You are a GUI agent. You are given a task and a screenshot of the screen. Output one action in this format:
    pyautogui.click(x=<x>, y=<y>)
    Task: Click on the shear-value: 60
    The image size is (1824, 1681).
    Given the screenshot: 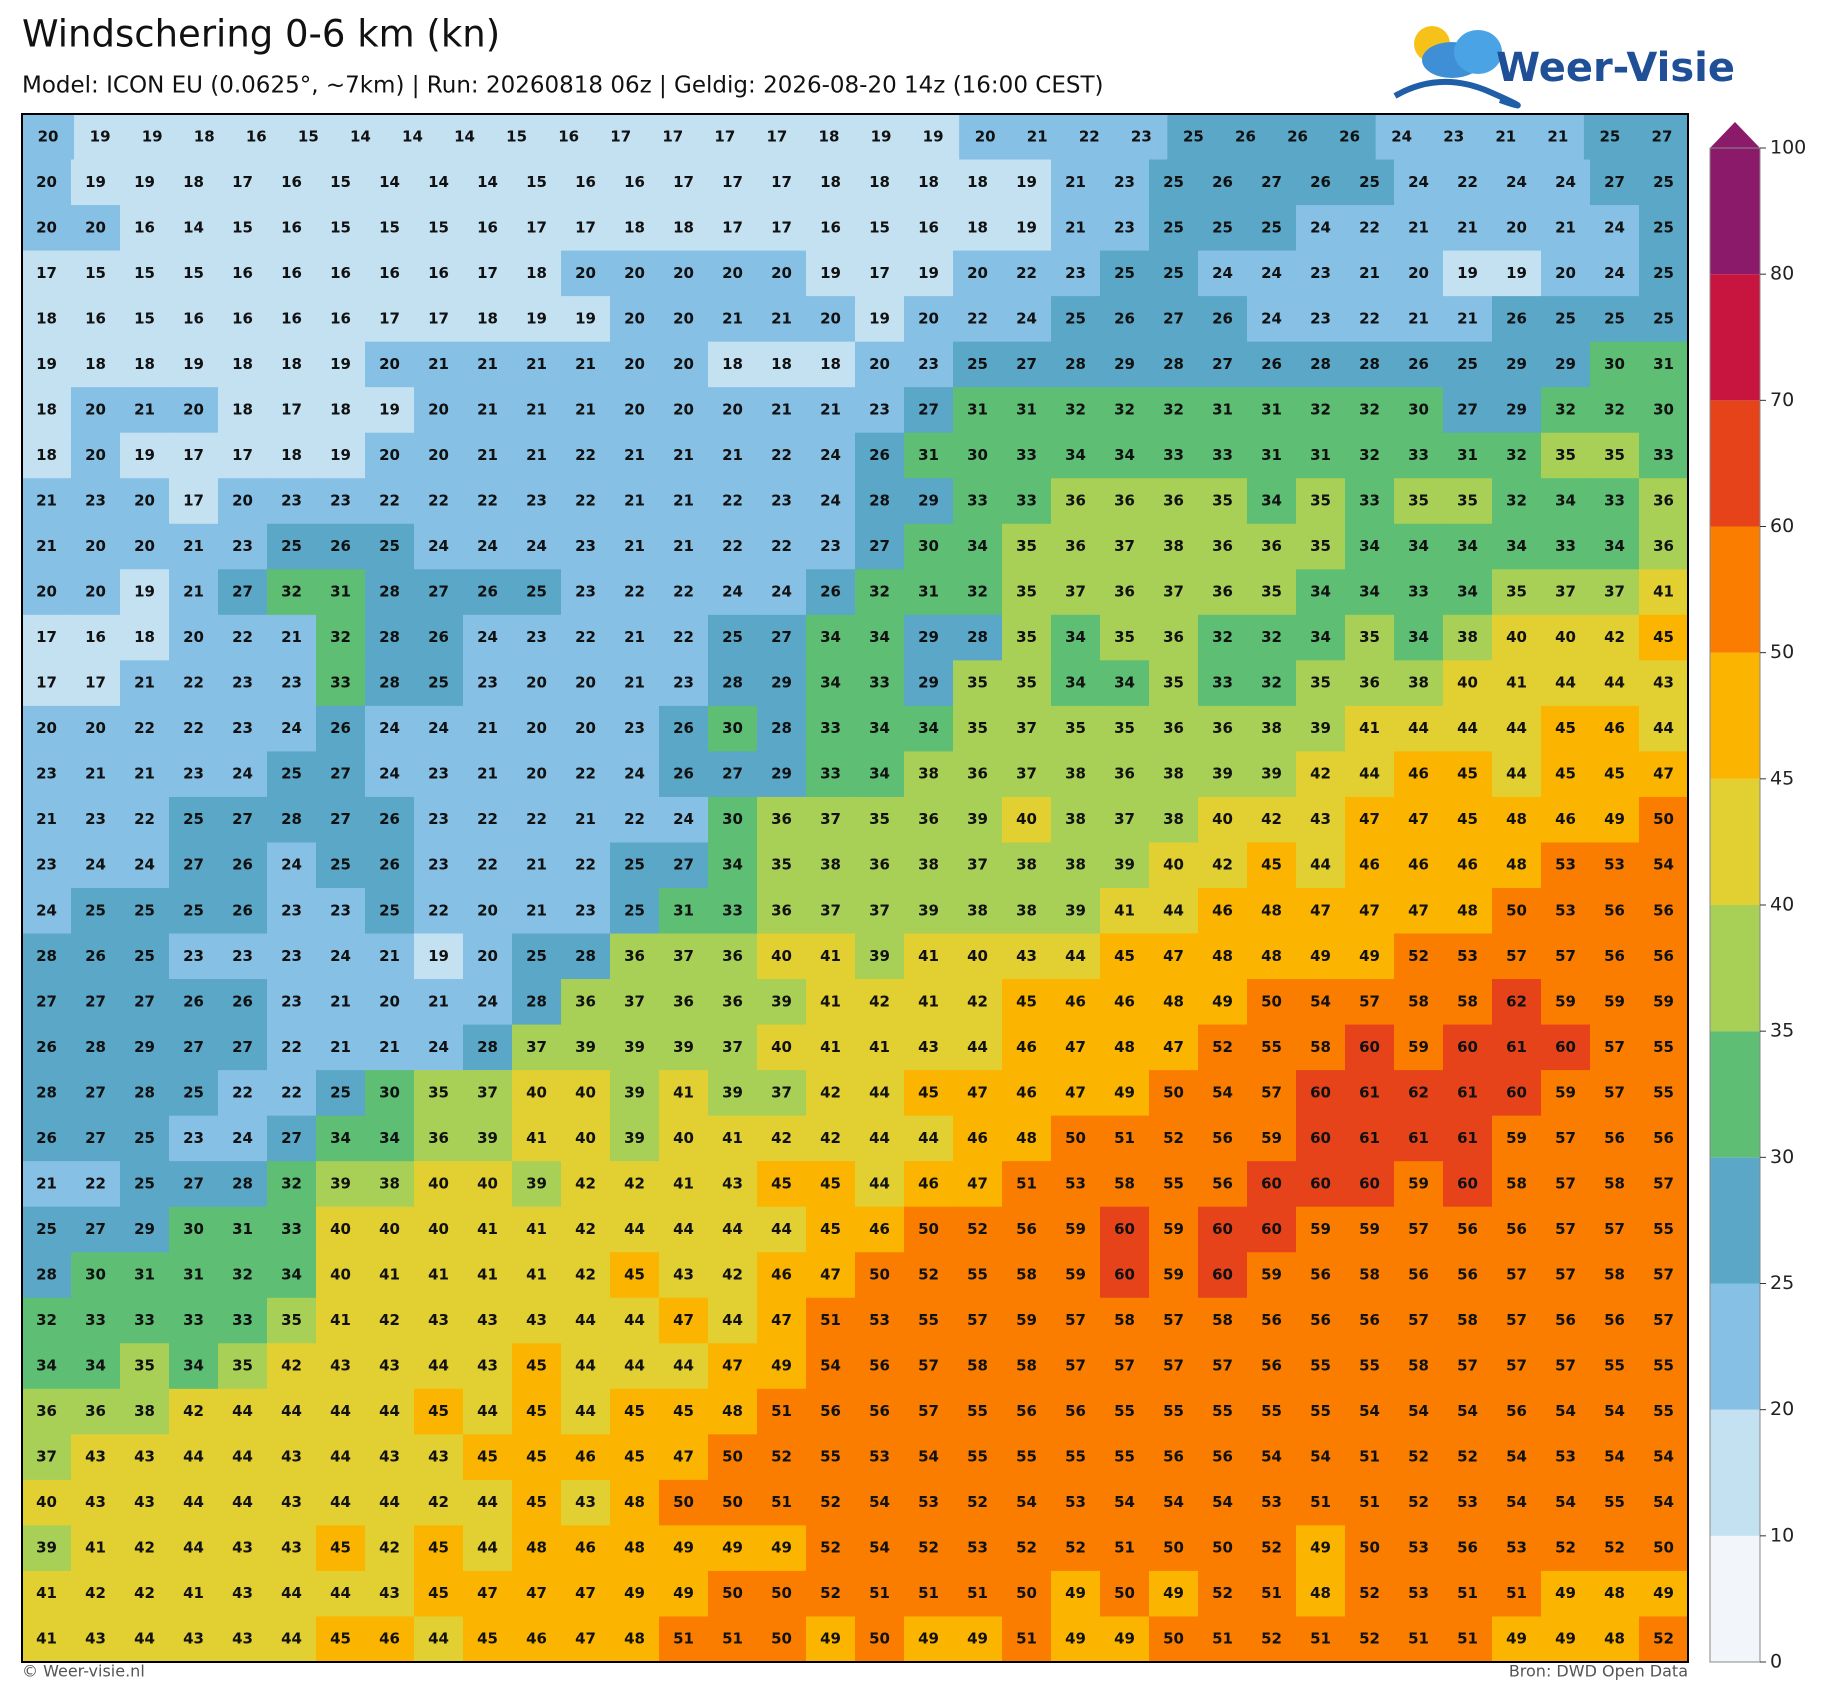 What is the action you would take?
    pyautogui.click(x=1124, y=1275)
    